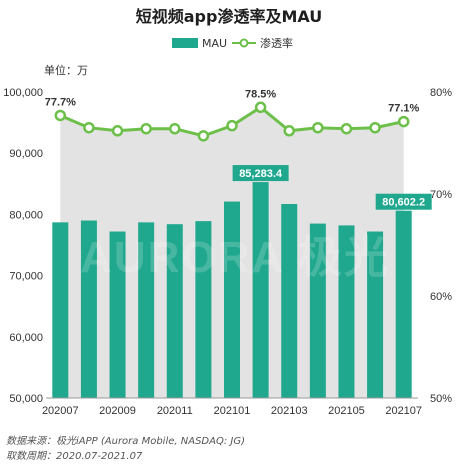 The width and height of the screenshot is (458, 465). I want to click on point-labels-group: 77.7% 78.5% 77.1%, so click(232, 101).